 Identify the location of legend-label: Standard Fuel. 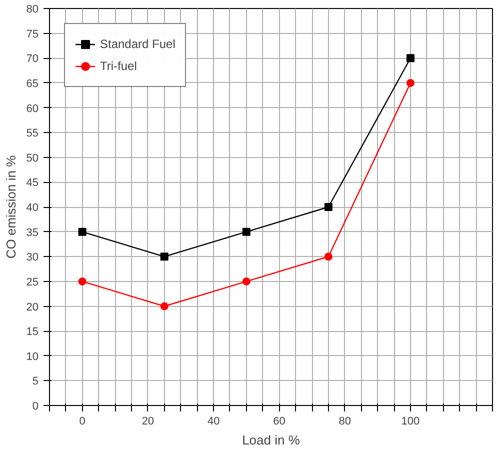
(138, 44).